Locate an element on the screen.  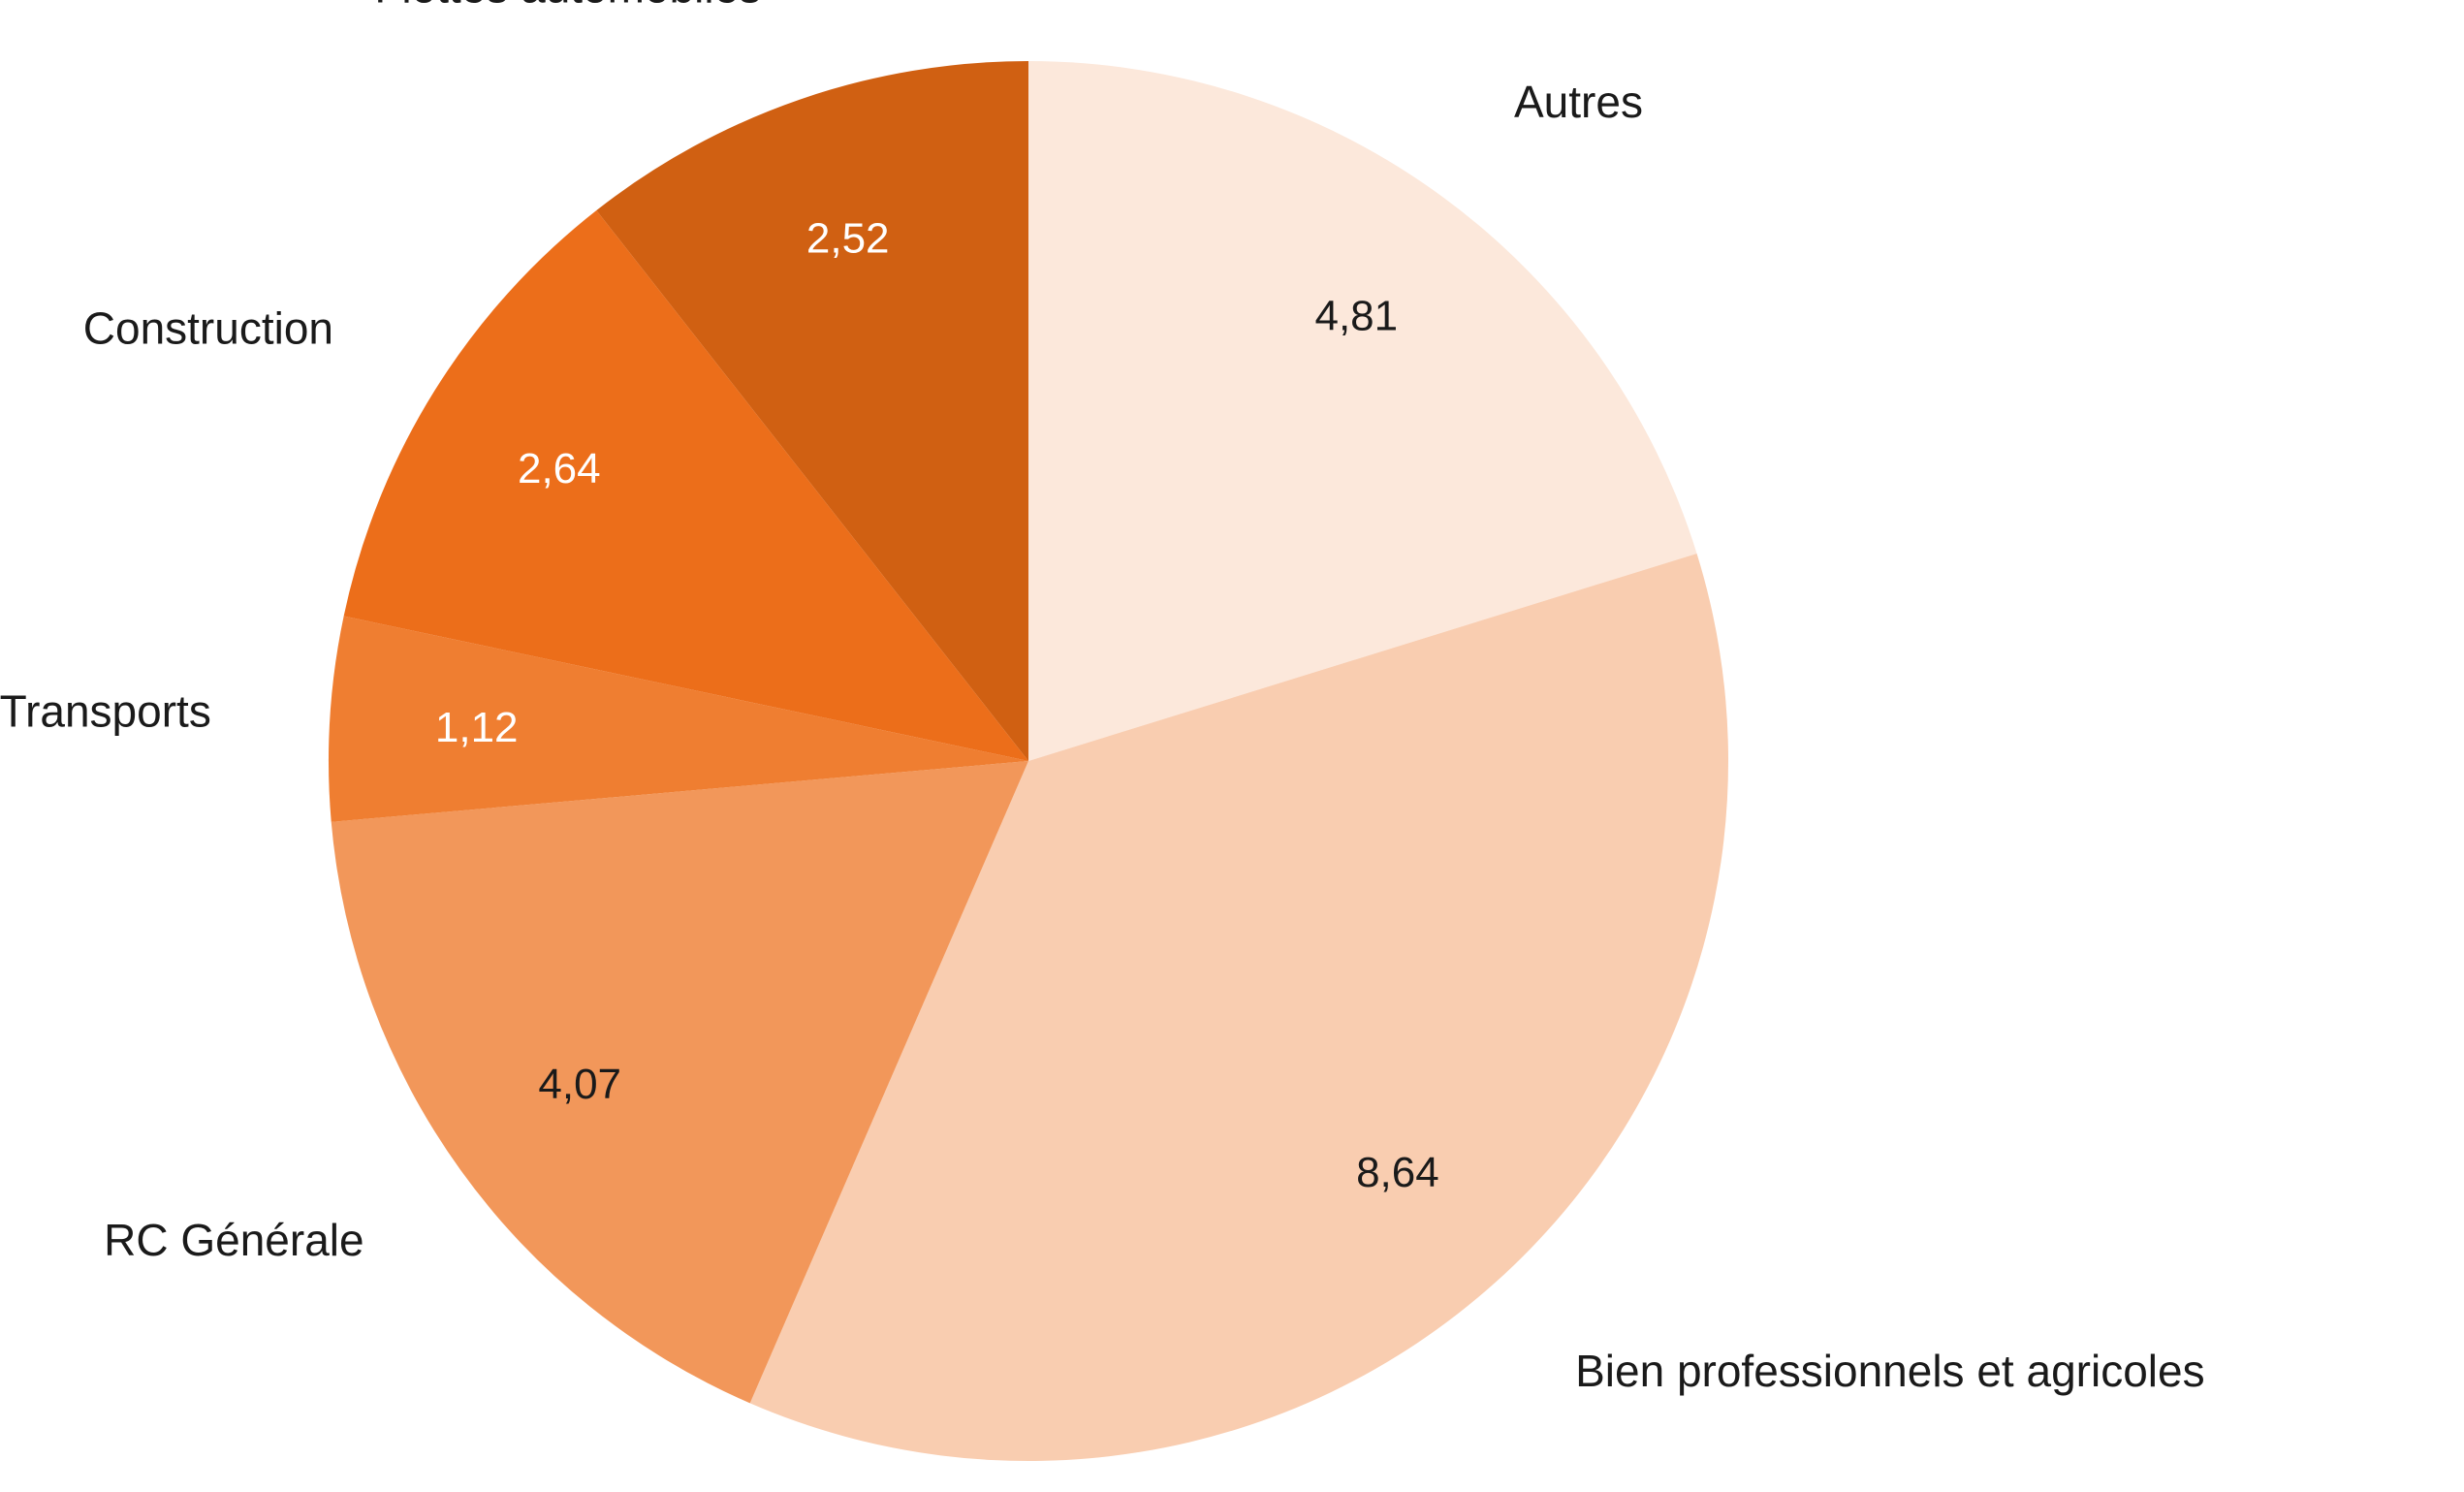
value-label-rc-generale: 4,07 is located at coordinates (579, 1084).